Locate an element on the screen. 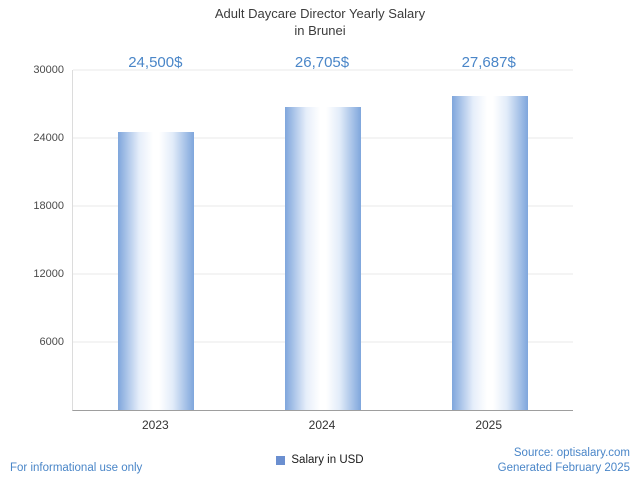 The height and width of the screenshot is (480, 640). chart-title-line2: in Brunei is located at coordinates (320, 30).